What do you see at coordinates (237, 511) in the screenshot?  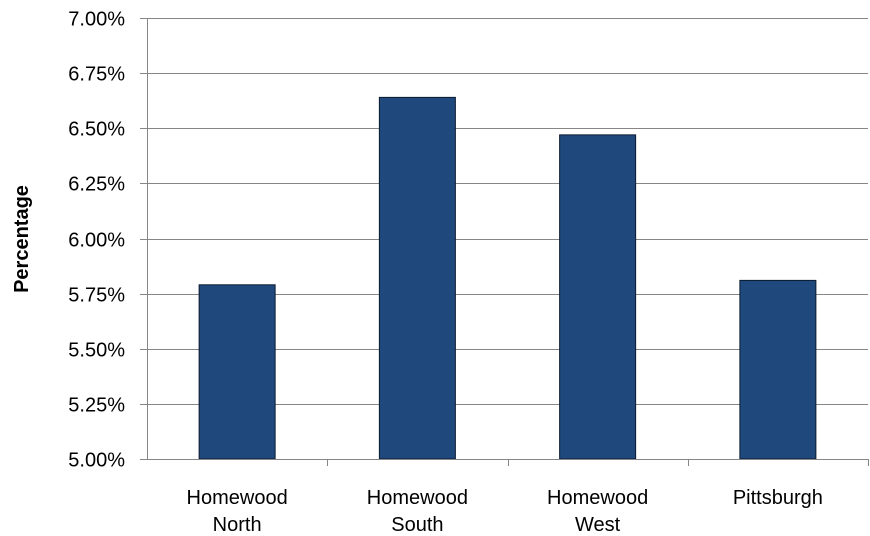 I see `x-category-label: Homewood North` at bounding box center [237, 511].